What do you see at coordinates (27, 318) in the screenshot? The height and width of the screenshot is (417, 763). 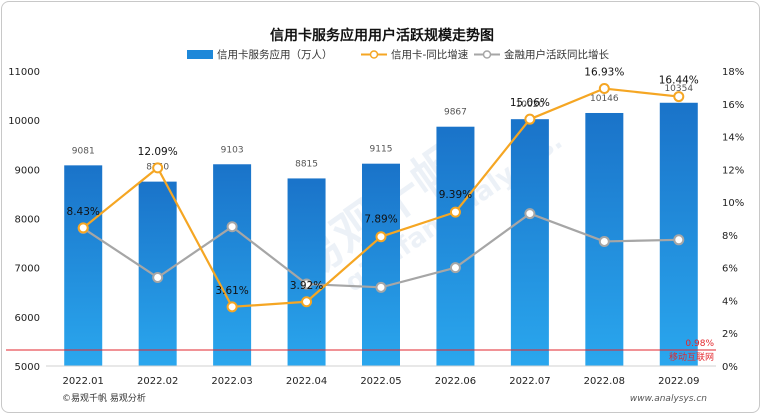 I see `left-tick-label: 6000` at bounding box center [27, 318].